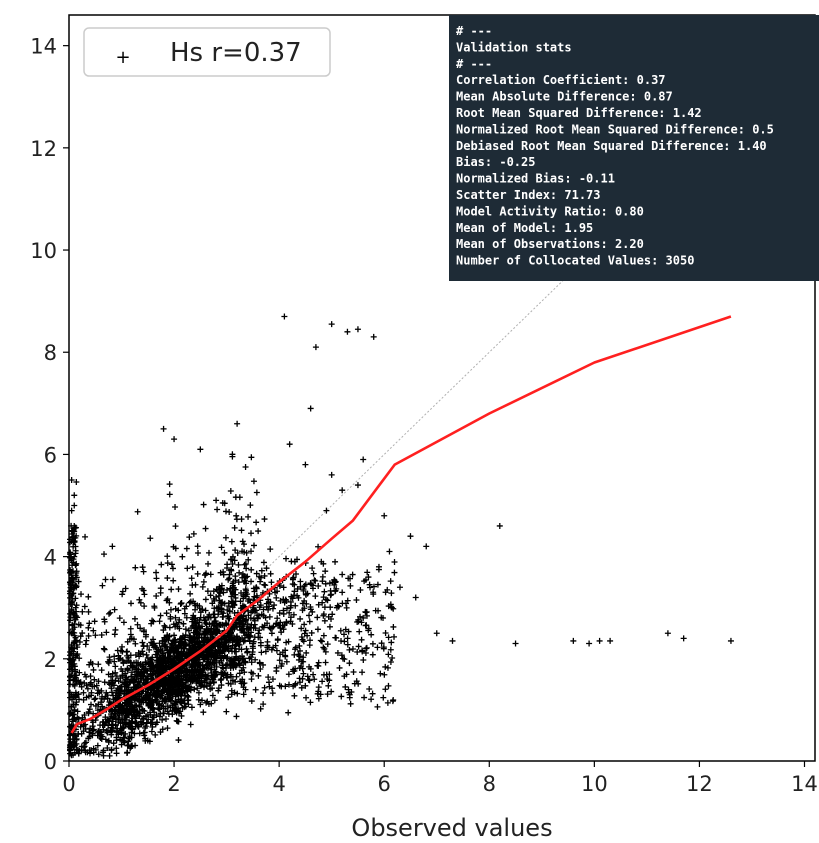 The width and height of the screenshot is (819, 843). What do you see at coordinates (236, 53) in the screenshot?
I see `legend-entry: Hs r=0.37` at bounding box center [236, 53].